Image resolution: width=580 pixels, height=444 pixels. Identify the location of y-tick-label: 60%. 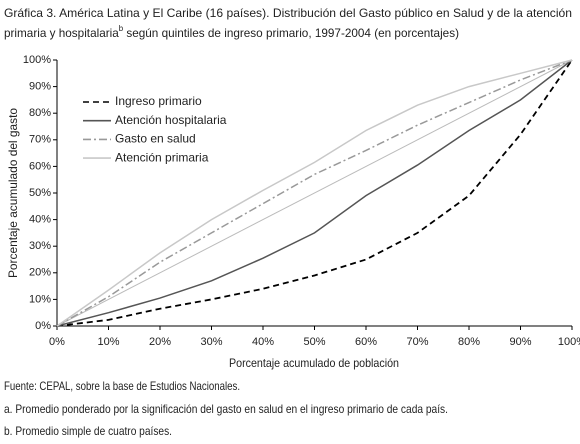
(40, 166).